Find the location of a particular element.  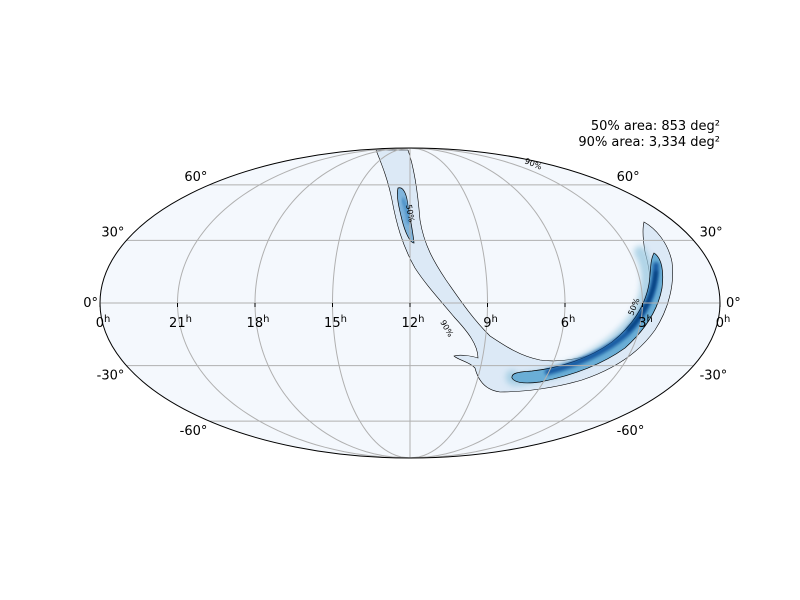

ra-hour: 6 is located at coordinates (565, 323).